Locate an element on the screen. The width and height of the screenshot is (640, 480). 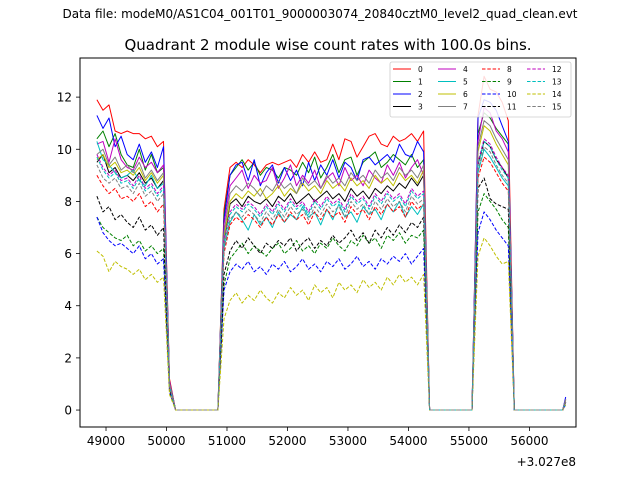
legend-label-module-14: 14 is located at coordinates (557, 94).